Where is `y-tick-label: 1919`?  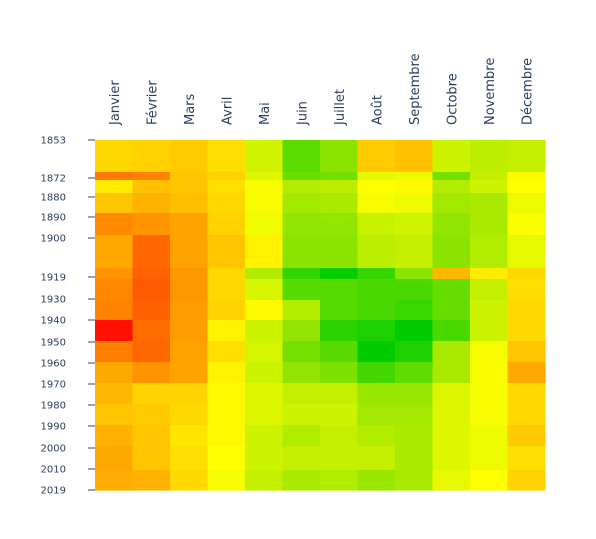
y-tick-label: 1919 is located at coordinates (53, 278).